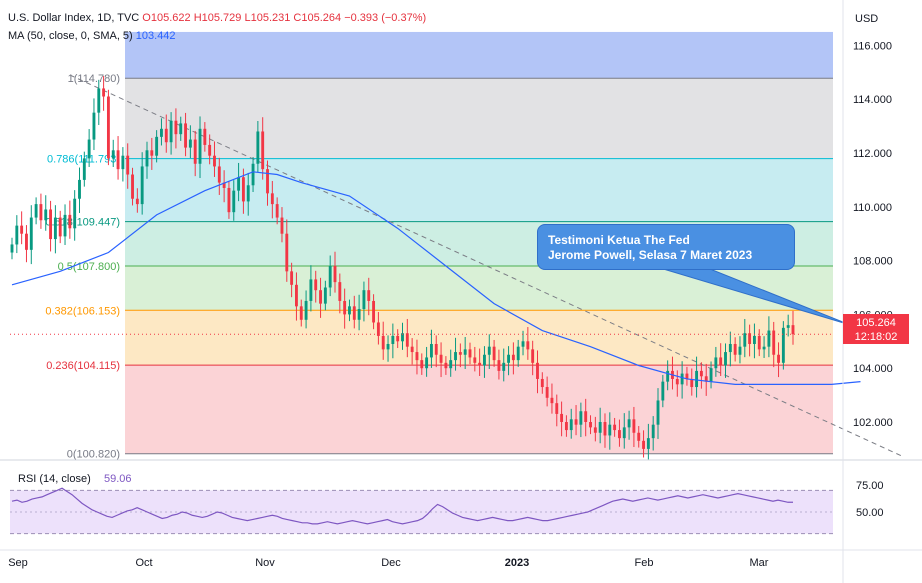  I want to click on last-price: 105.264, so click(876, 323).